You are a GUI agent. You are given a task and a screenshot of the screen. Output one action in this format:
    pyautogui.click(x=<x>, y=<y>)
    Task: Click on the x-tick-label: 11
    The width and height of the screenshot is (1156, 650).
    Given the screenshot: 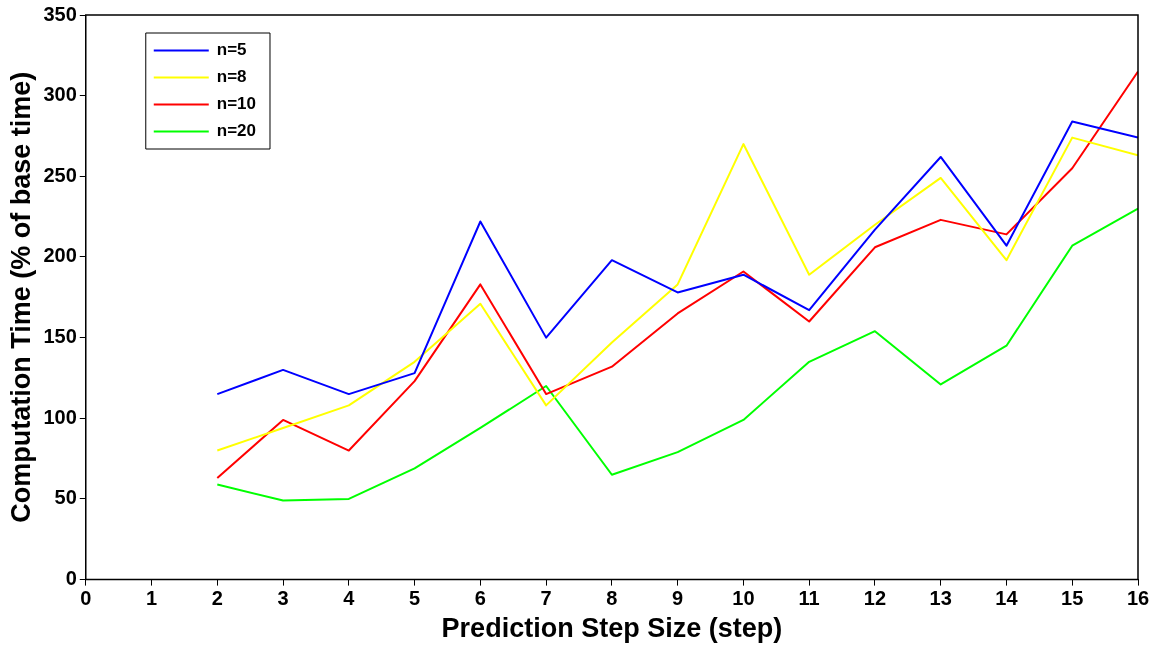 What is the action you would take?
    pyautogui.click(x=809, y=598)
    